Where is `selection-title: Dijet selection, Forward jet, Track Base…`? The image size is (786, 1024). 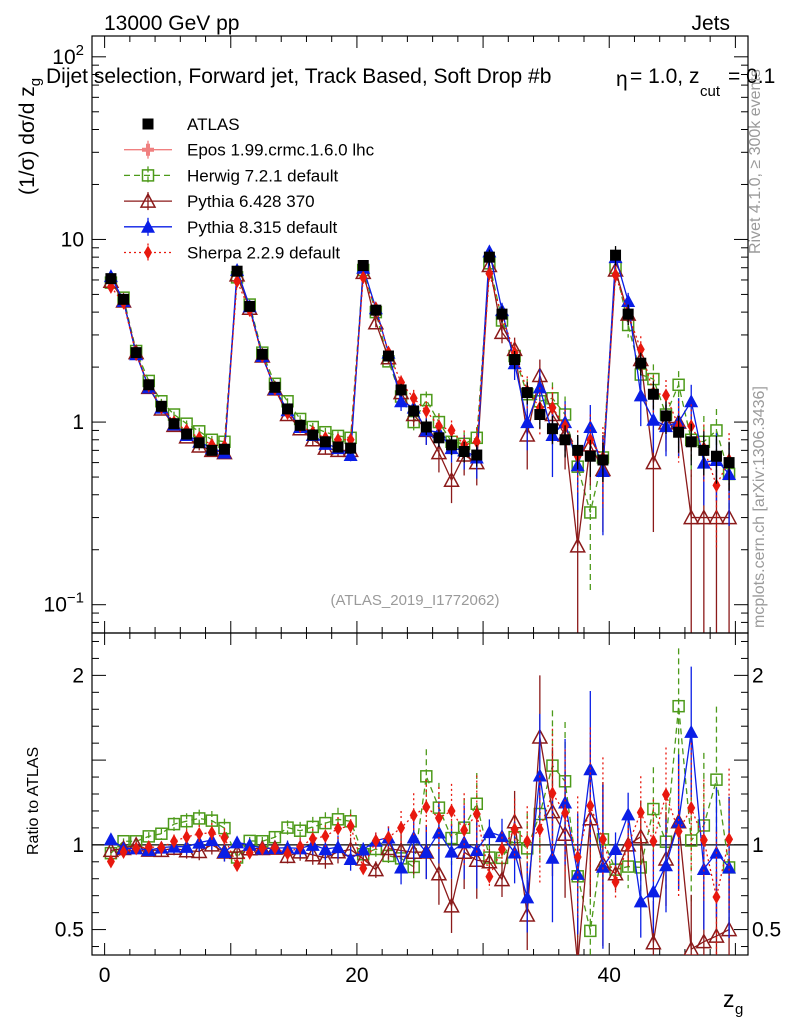 selection-title: Dijet selection, Forward jet, Track Base… is located at coordinates (410, 82).